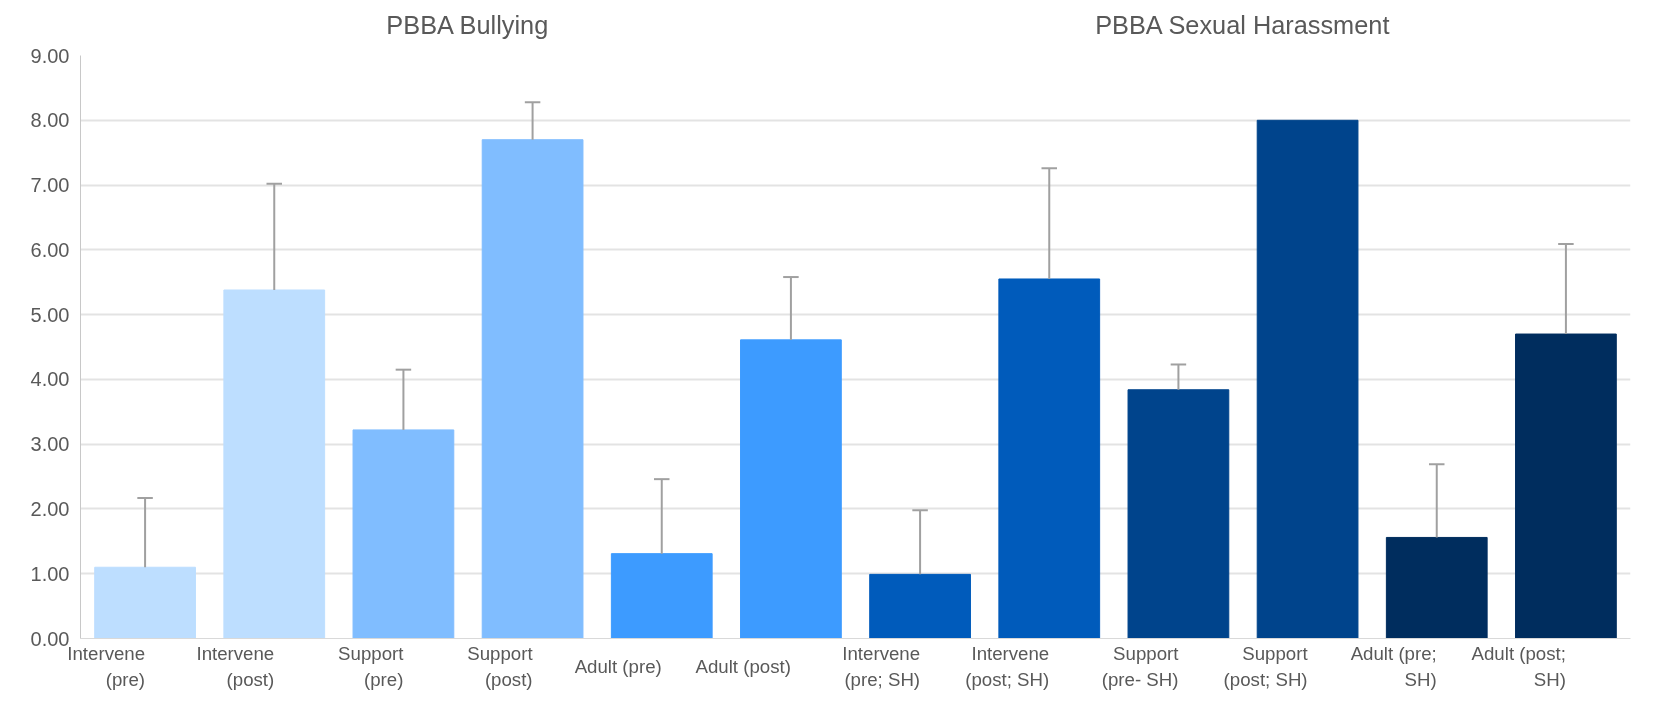 This screenshot has width=1660, height=725. Describe the element at coordinates (371, 666) in the screenshot. I see `x-tick-label: Support (pre)` at that location.